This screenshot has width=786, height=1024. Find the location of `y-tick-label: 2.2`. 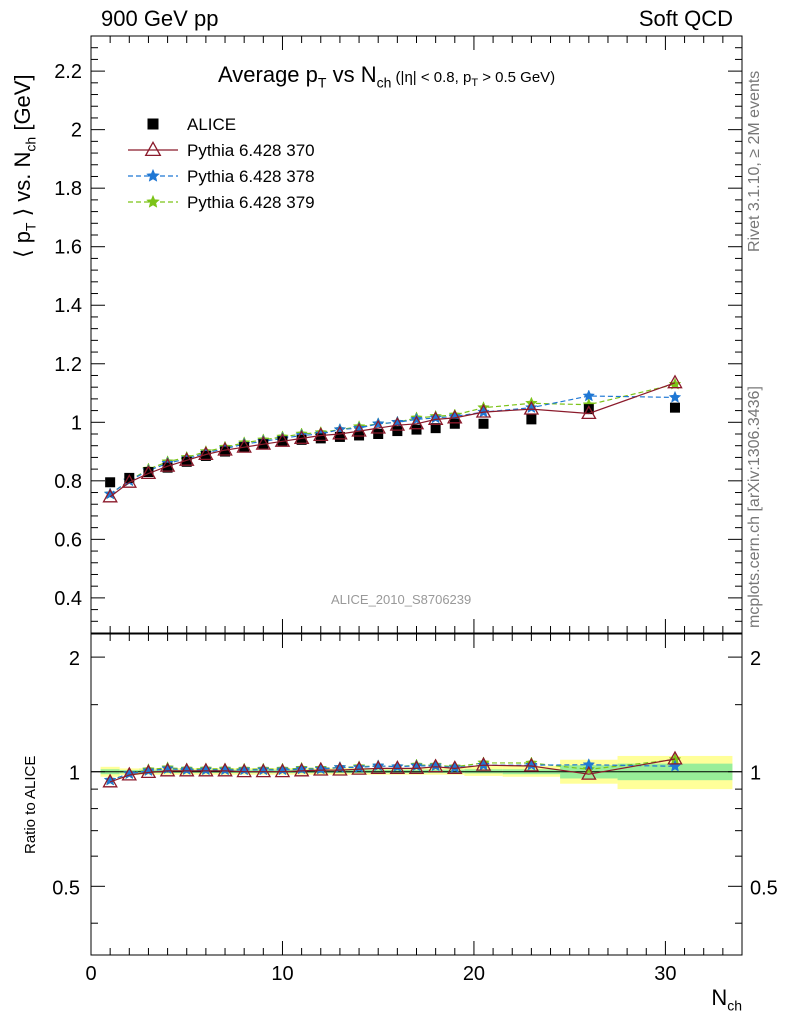

y-tick-label: 2.2 is located at coordinates (68, 72).